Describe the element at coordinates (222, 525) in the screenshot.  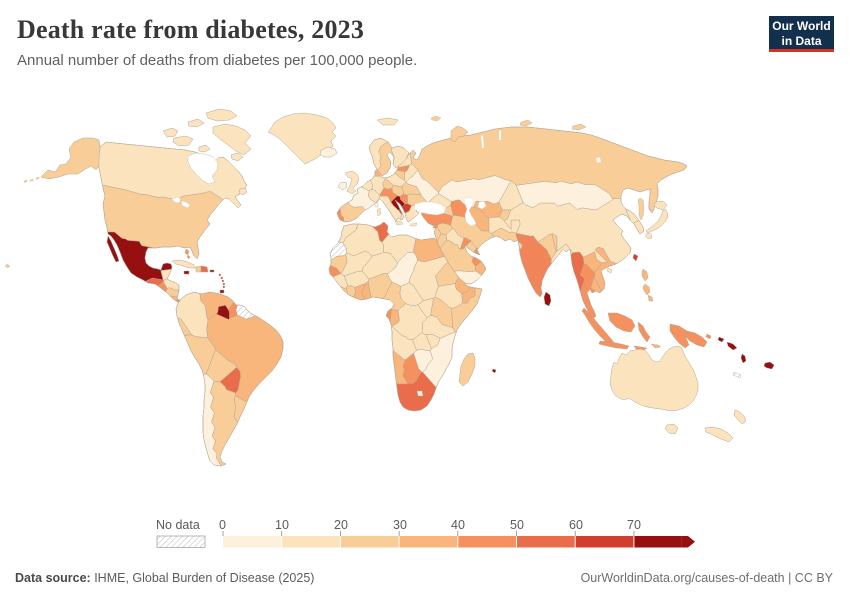
I see `svg-text: 0` at that location.